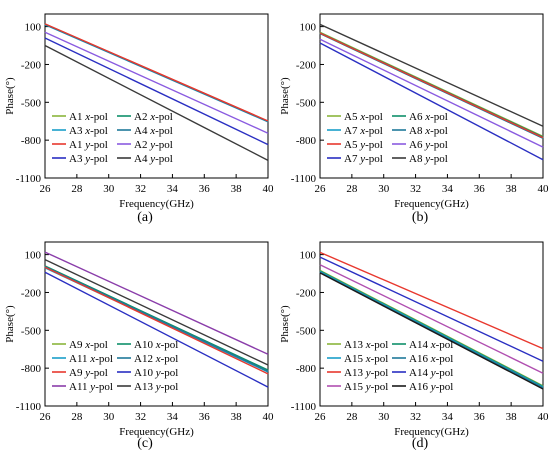 This screenshot has width=550, height=457. What do you see at coordinates (88, 131) in the screenshot?
I see `legend-entry: A3 x-pol` at bounding box center [88, 131].